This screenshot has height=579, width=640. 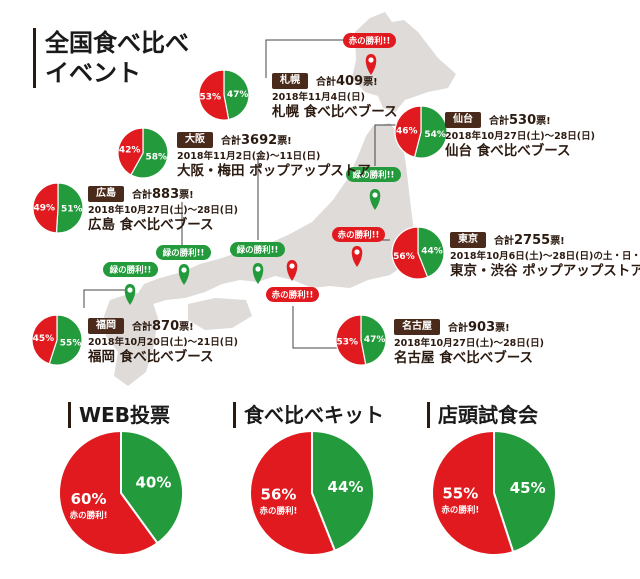 What do you see at coordinates (347, 81) in the screenshot?
I see `vote-total: 合計409票!` at bounding box center [347, 81].